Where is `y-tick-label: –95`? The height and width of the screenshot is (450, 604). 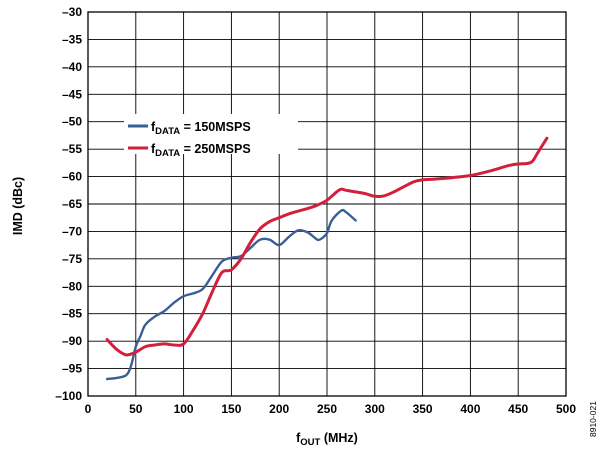
y-tick-label: –95 is located at coordinates (72, 369).